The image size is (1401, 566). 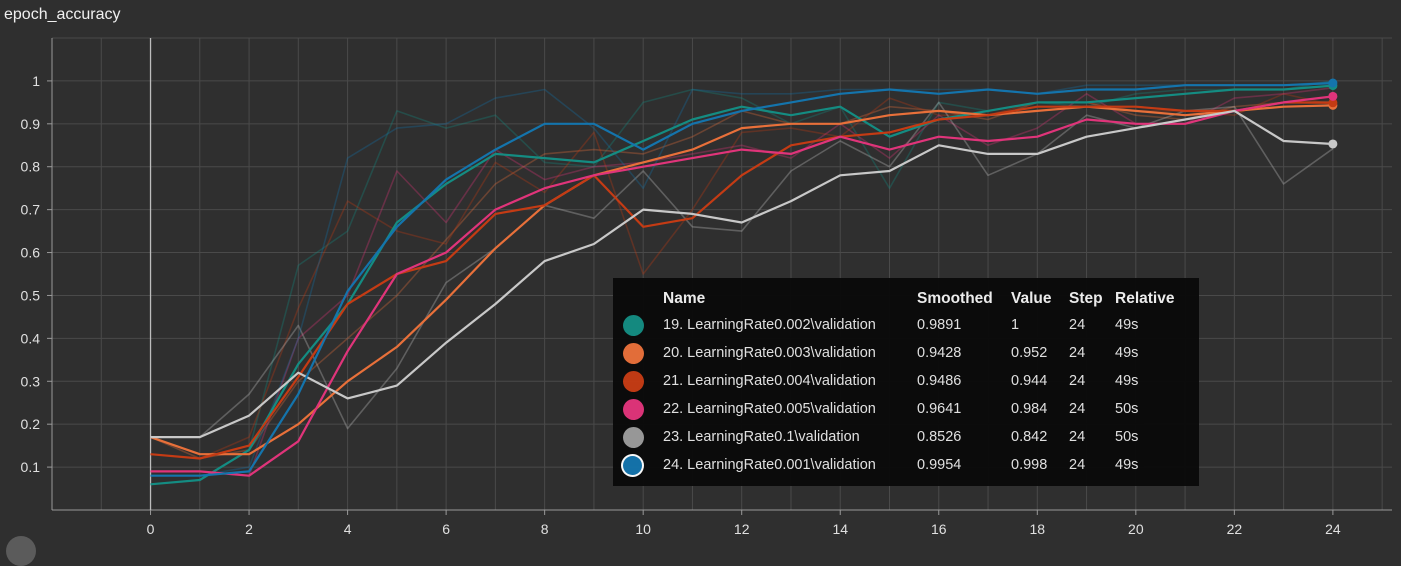 What do you see at coordinates (36, 81) in the screenshot?
I see `y-tick-label: 1` at bounding box center [36, 81].